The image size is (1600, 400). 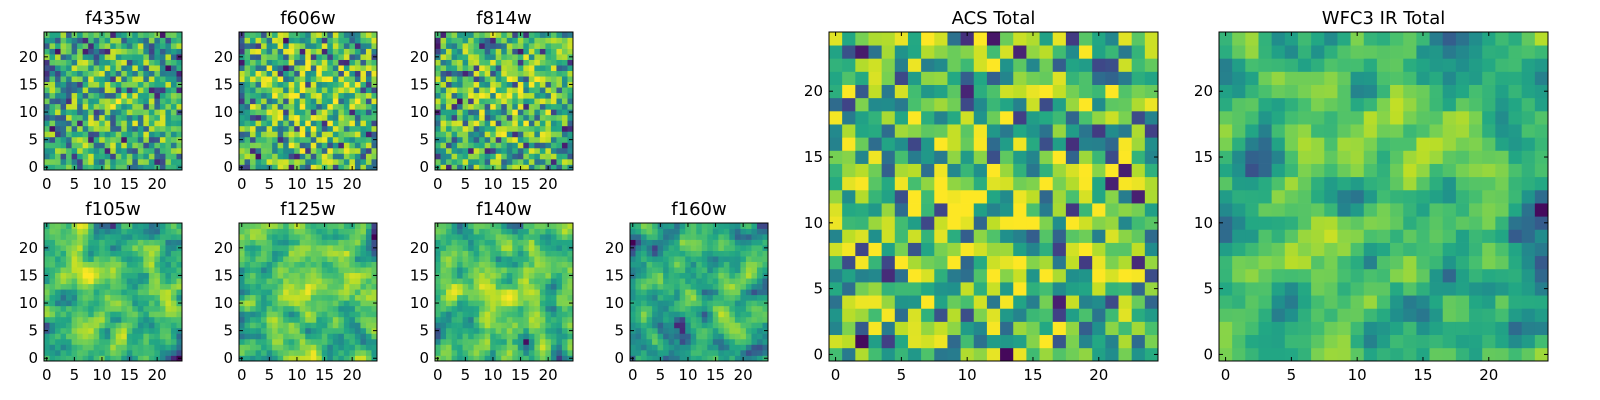 What do you see at coordinates (614, 275) in the screenshot?
I see `y-tick-label: 15` at bounding box center [614, 275].